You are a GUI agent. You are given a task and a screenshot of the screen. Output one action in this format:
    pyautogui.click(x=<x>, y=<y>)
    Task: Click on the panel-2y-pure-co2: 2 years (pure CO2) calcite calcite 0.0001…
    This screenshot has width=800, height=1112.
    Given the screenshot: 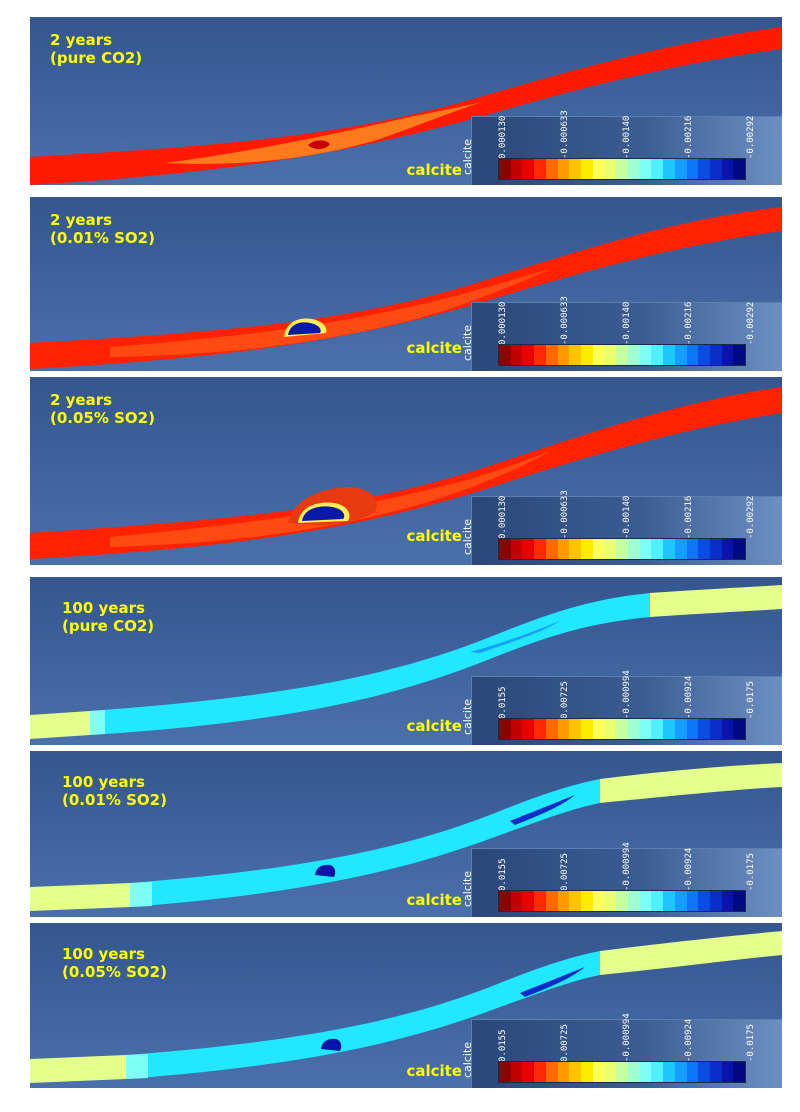 What is the action you would take?
    pyautogui.click(x=406, y=101)
    